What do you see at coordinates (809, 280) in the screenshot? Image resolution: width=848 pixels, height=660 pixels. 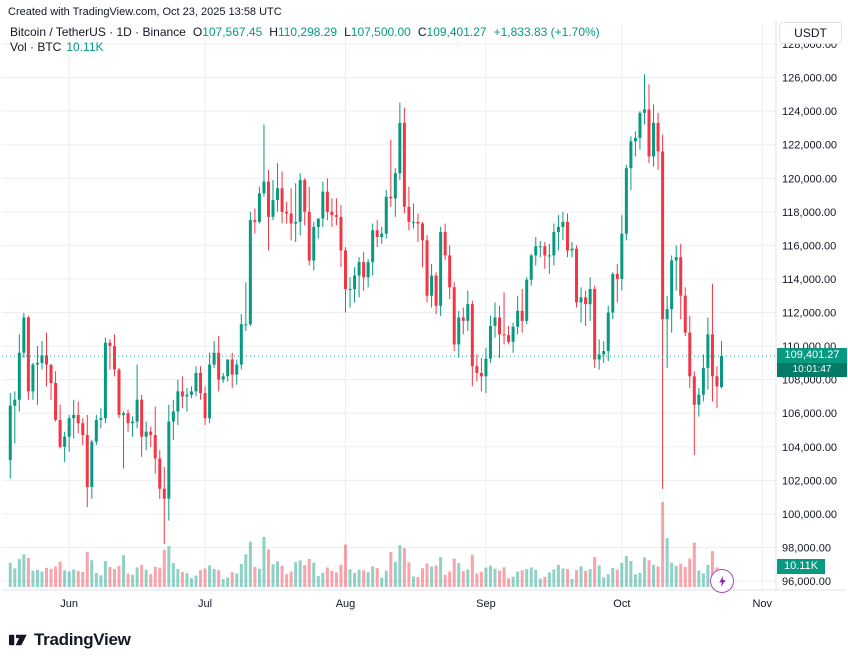 I see `svg-text: 114,000.00` at bounding box center [809, 280].